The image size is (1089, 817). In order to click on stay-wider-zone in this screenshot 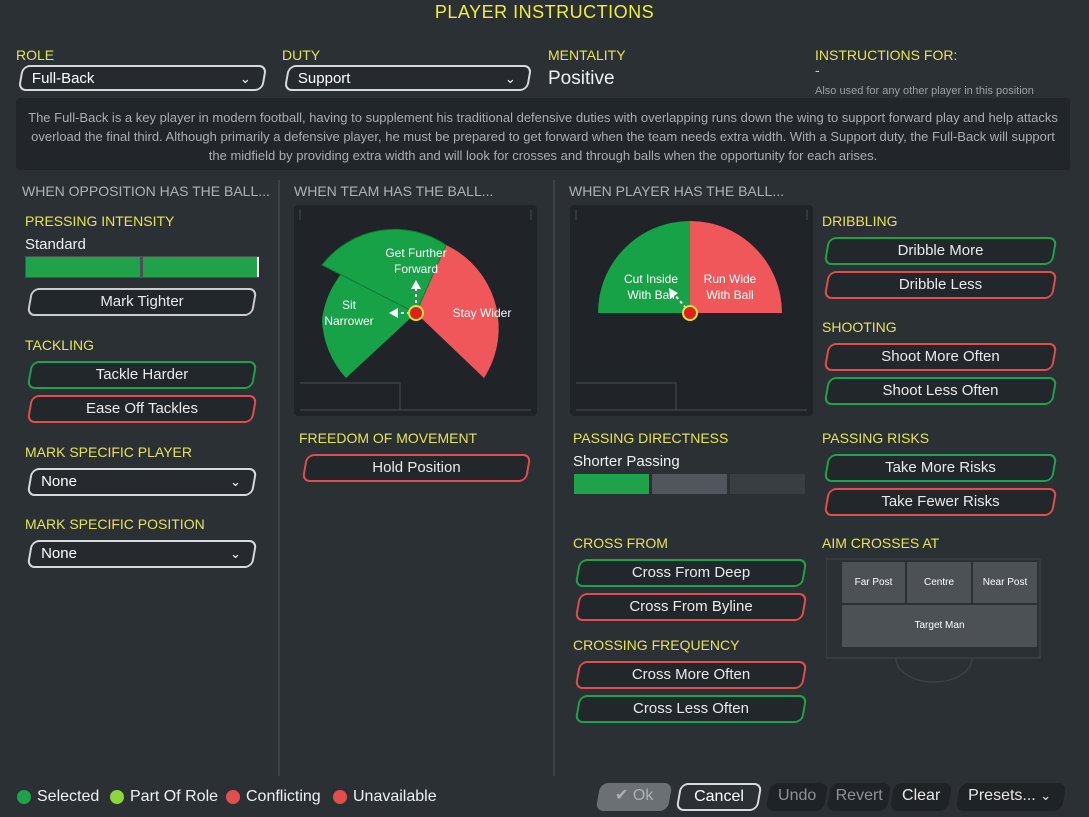, I will do `click(457, 311)`.